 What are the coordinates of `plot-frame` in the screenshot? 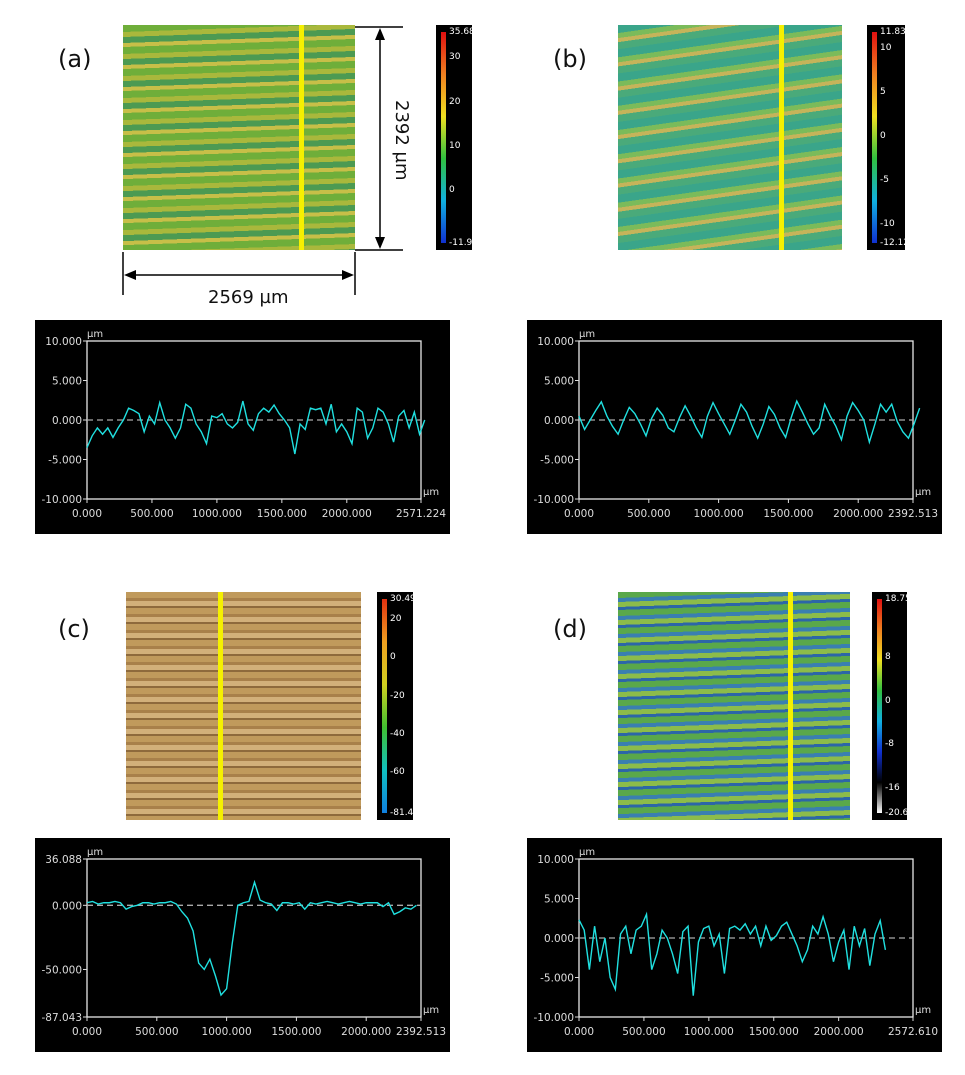 It's located at (254, 938).